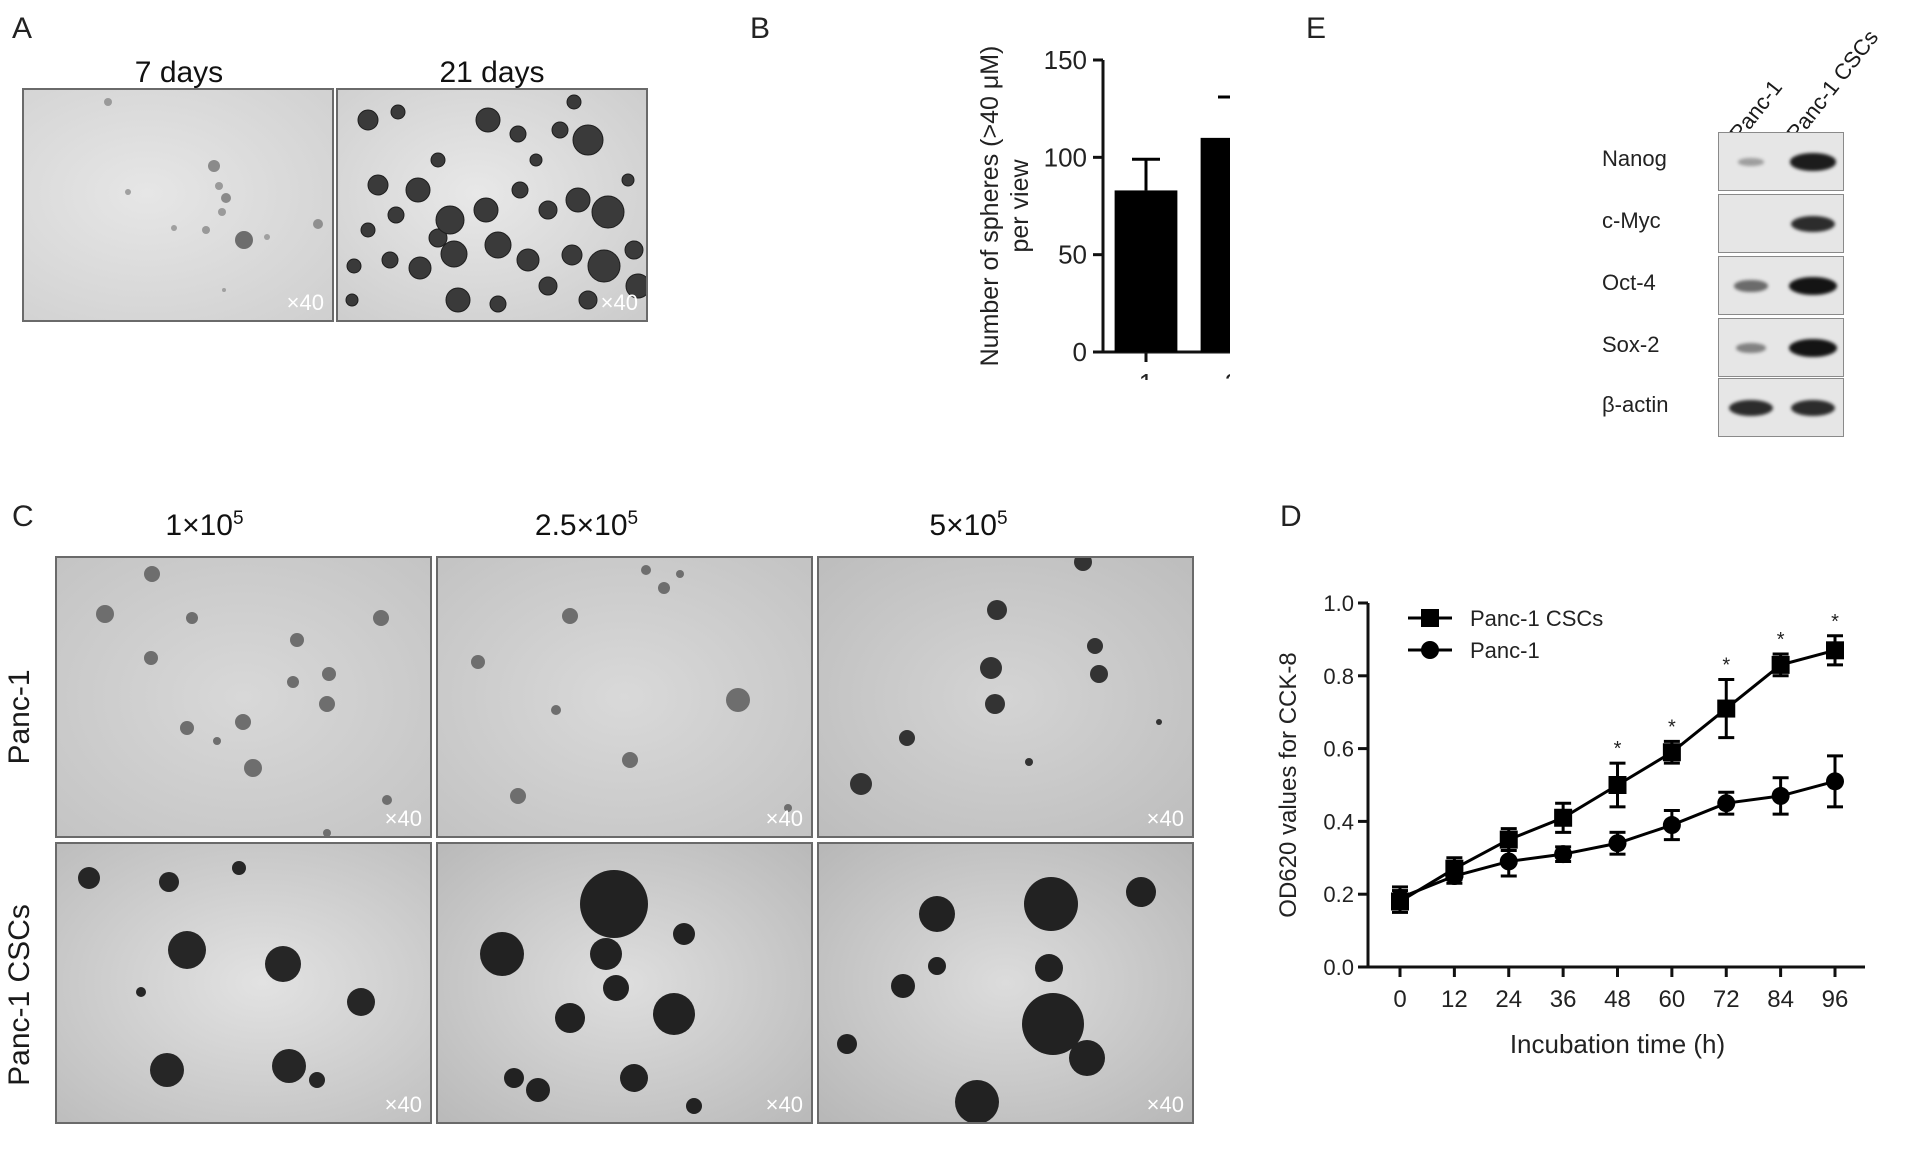 The height and width of the screenshot is (1155, 1913). I want to click on y-axis-label-line: per view, so click(1020, 206).